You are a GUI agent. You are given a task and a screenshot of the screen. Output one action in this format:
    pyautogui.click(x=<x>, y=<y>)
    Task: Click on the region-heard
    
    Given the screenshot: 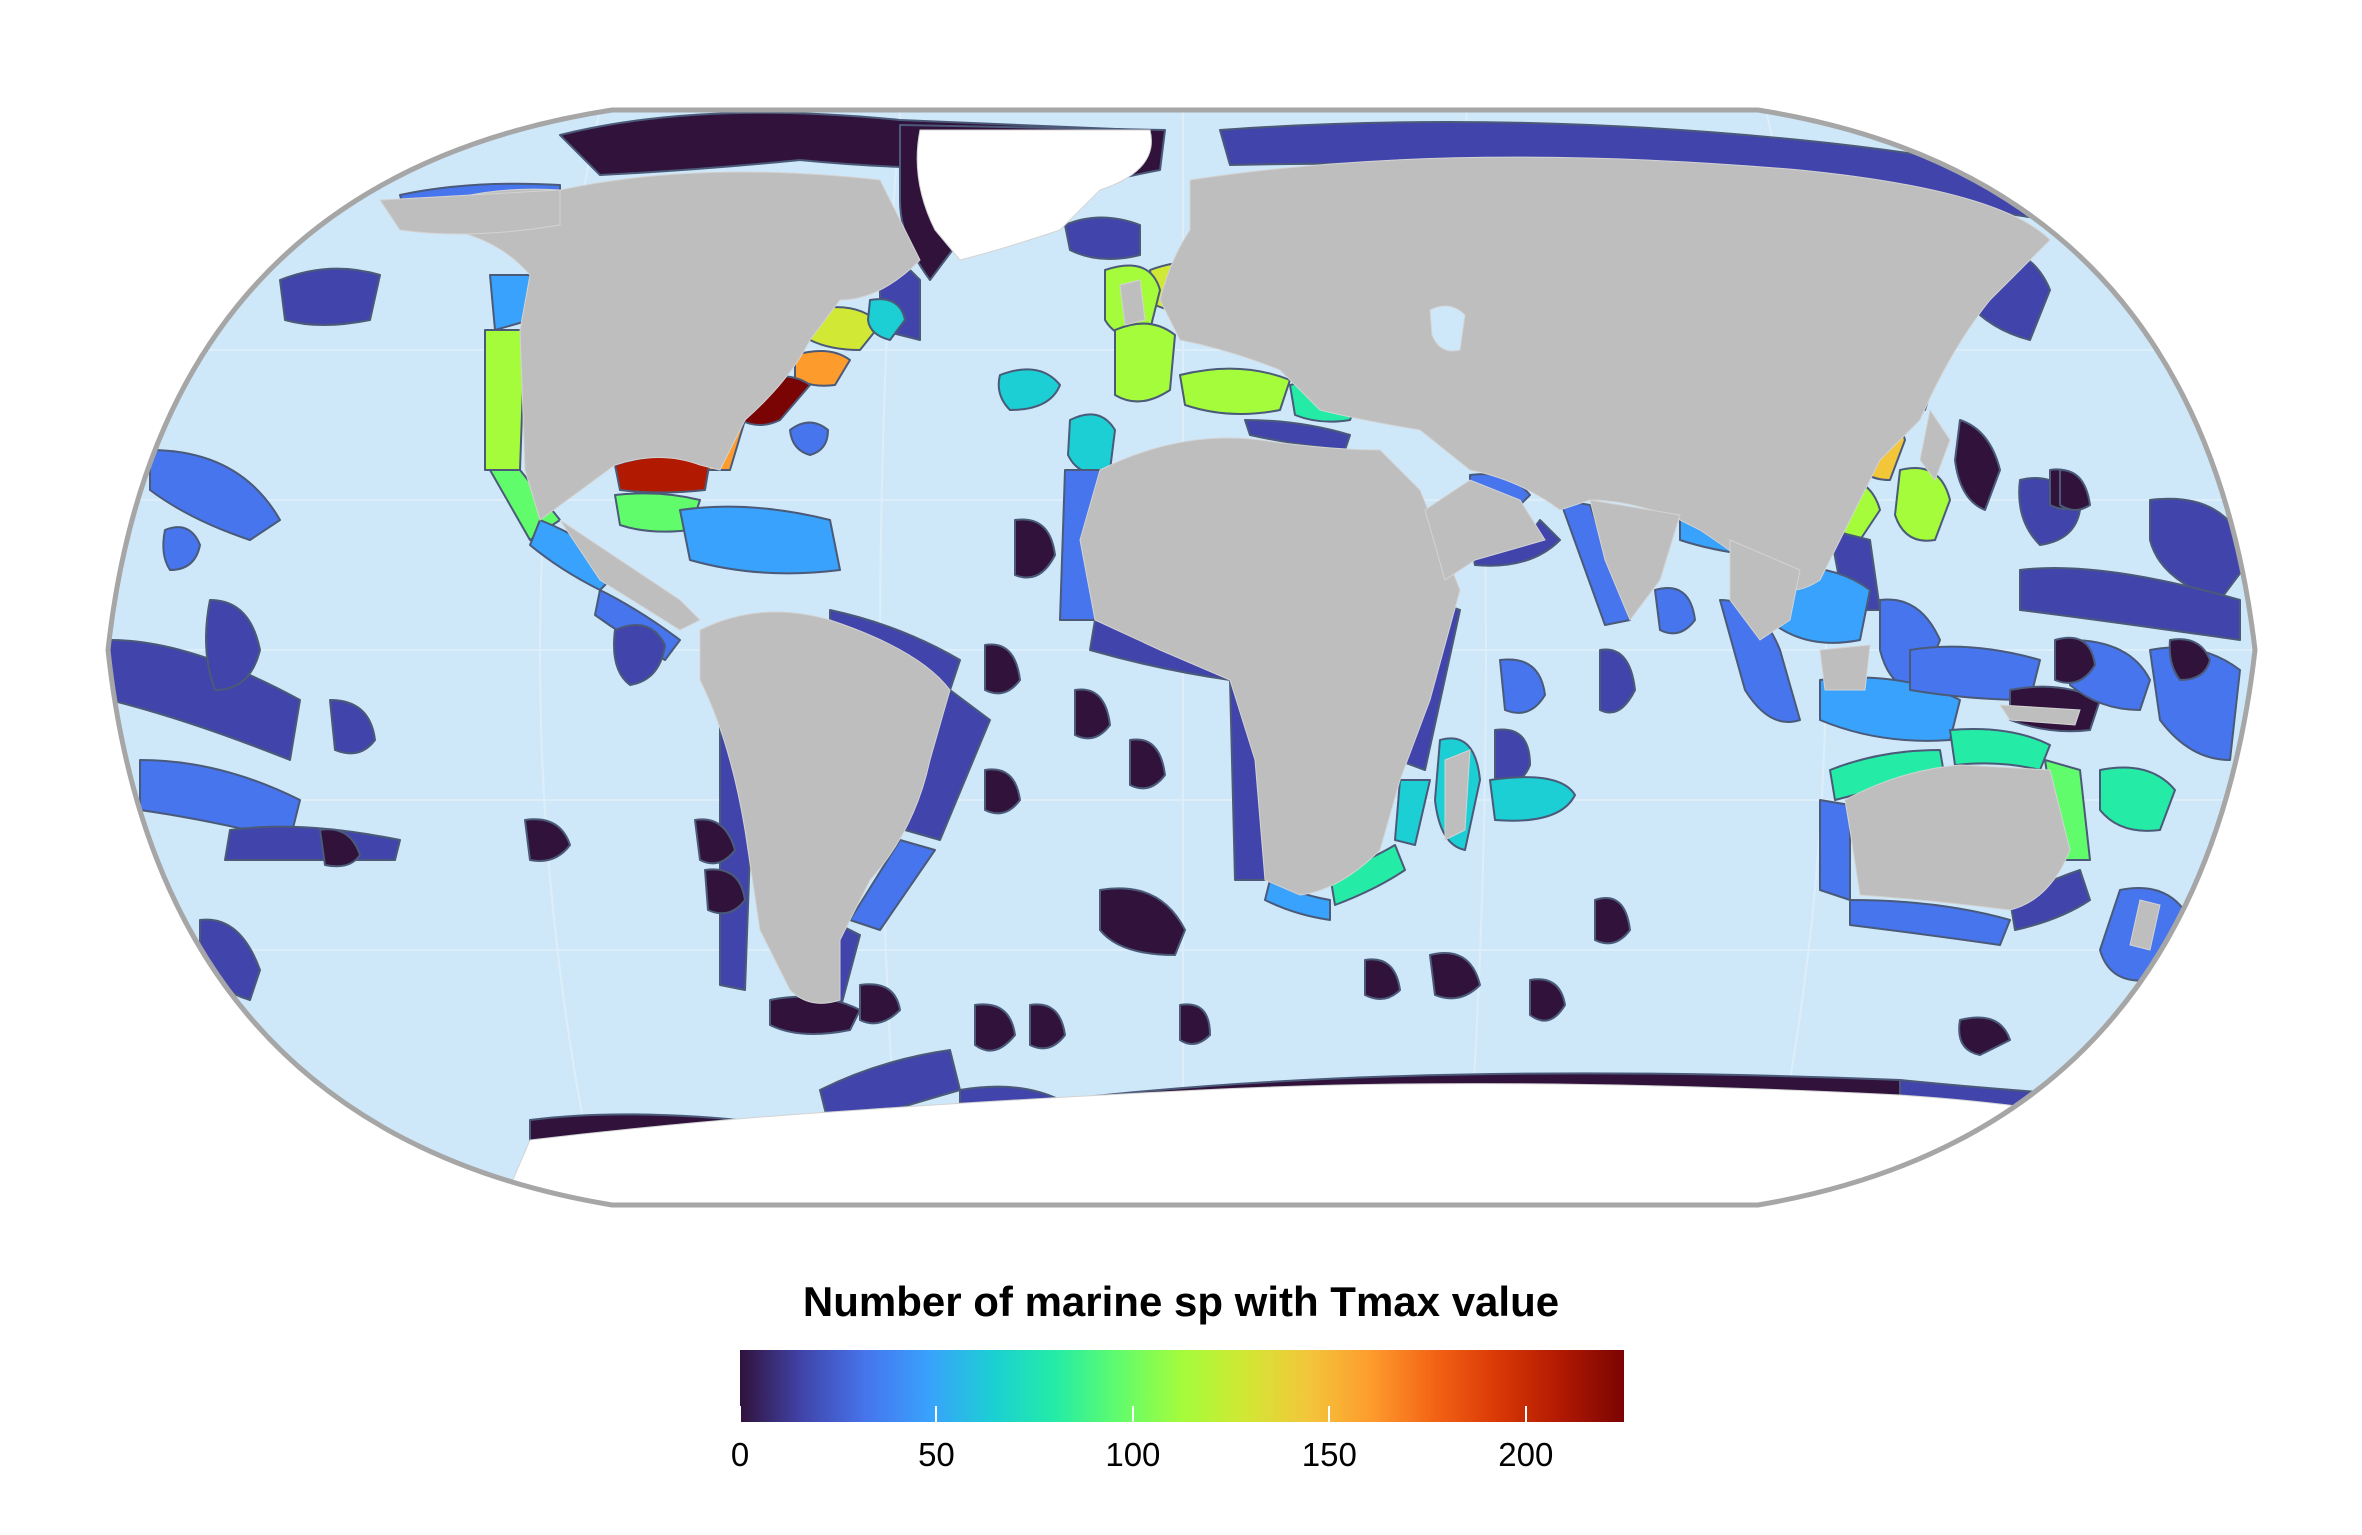 What is the action you would take?
    pyautogui.click(x=1547, y=1000)
    